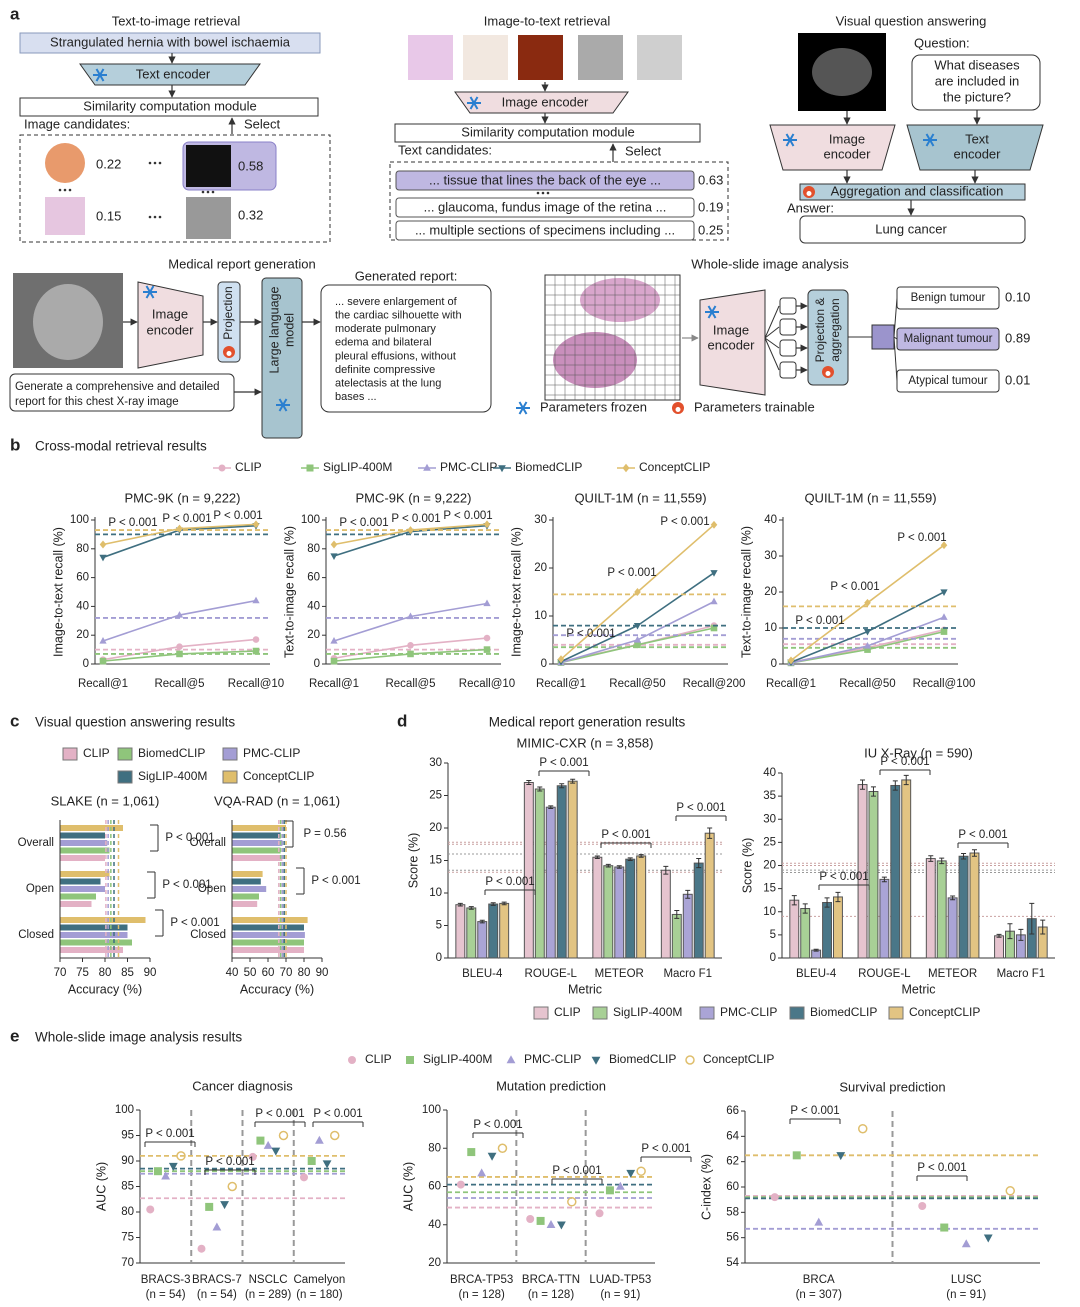 Image resolution: width=1080 pixels, height=1307 pixels. What do you see at coordinates (228, 312) in the screenshot?
I see `projection: Projection` at bounding box center [228, 312].